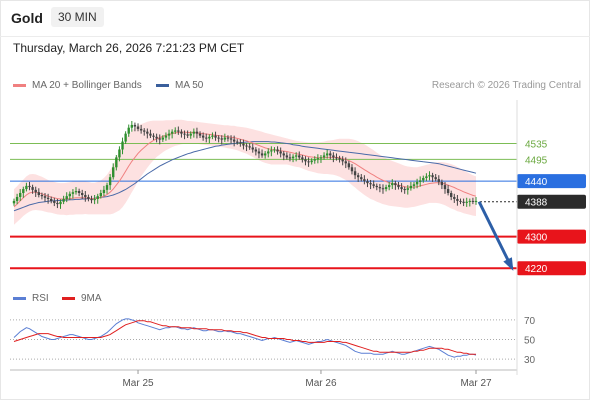 The height and width of the screenshot is (400, 590). What do you see at coordinates (129, 48) in the screenshot?
I see `chart-datetime: Thursday, March 26, 2026 7:21:23 PM CET` at bounding box center [129, 48].